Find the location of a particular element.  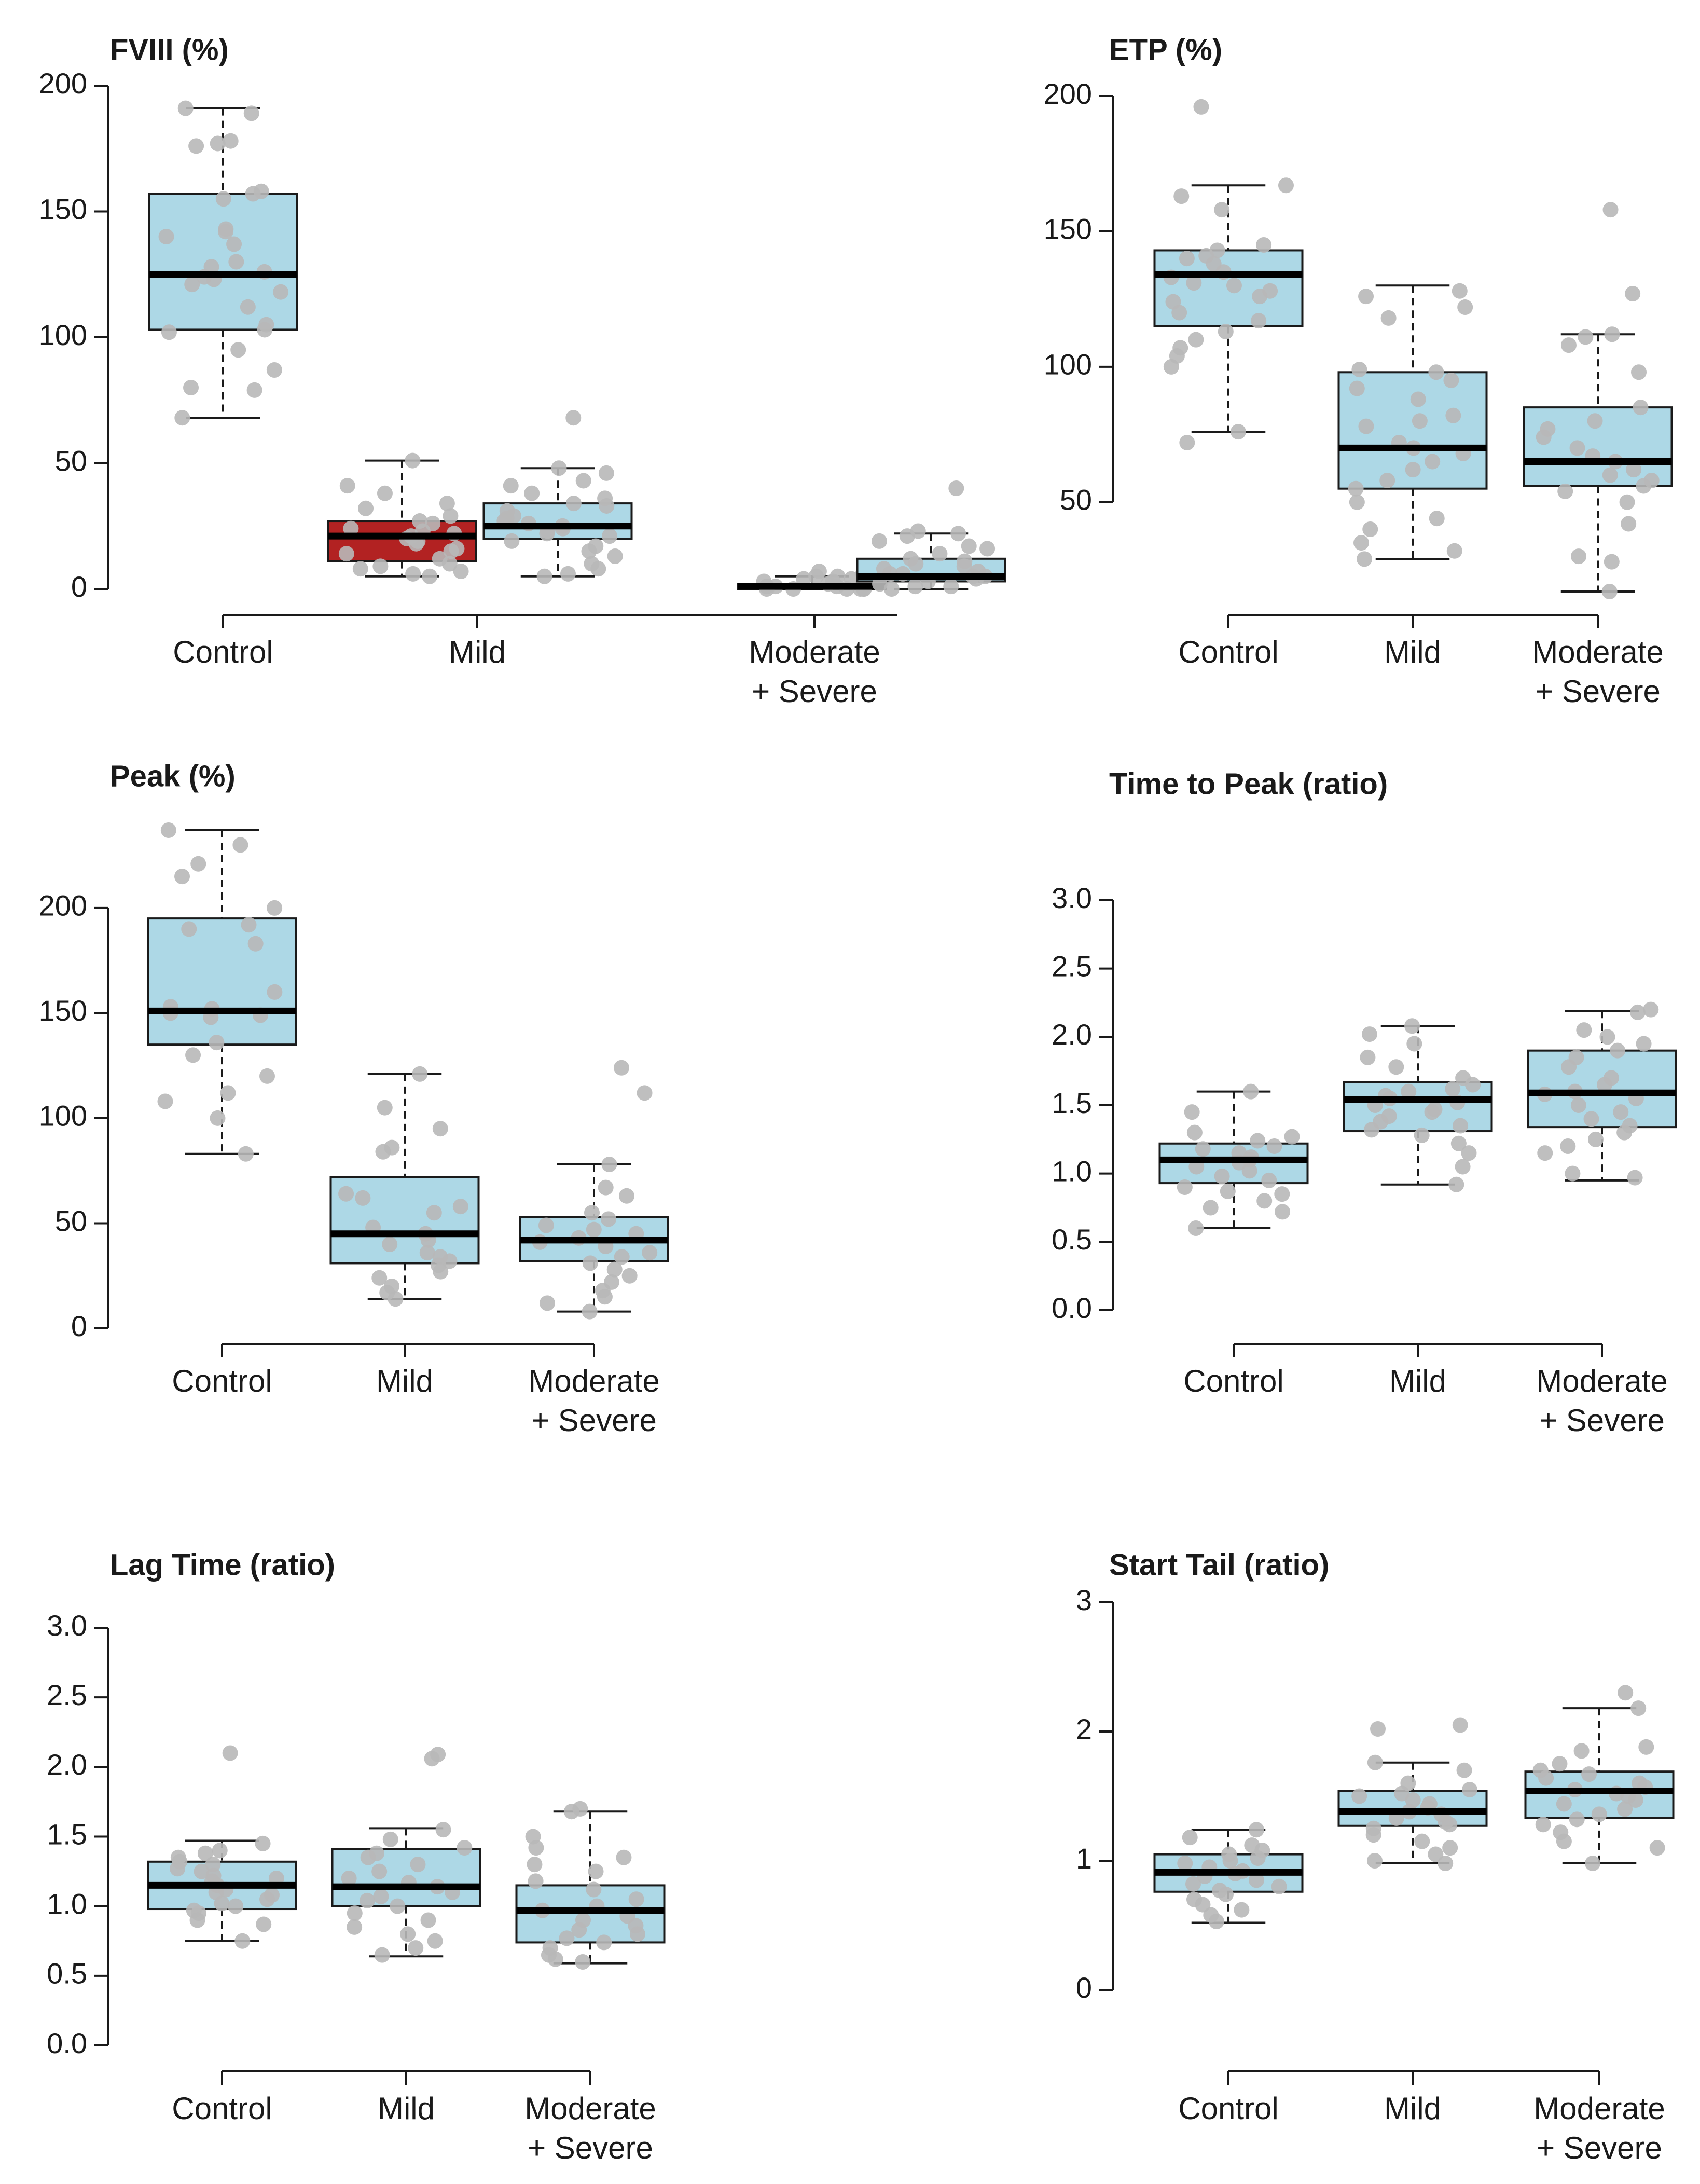

y-tick-label: 3 is located at coordinates (1084, 1600).